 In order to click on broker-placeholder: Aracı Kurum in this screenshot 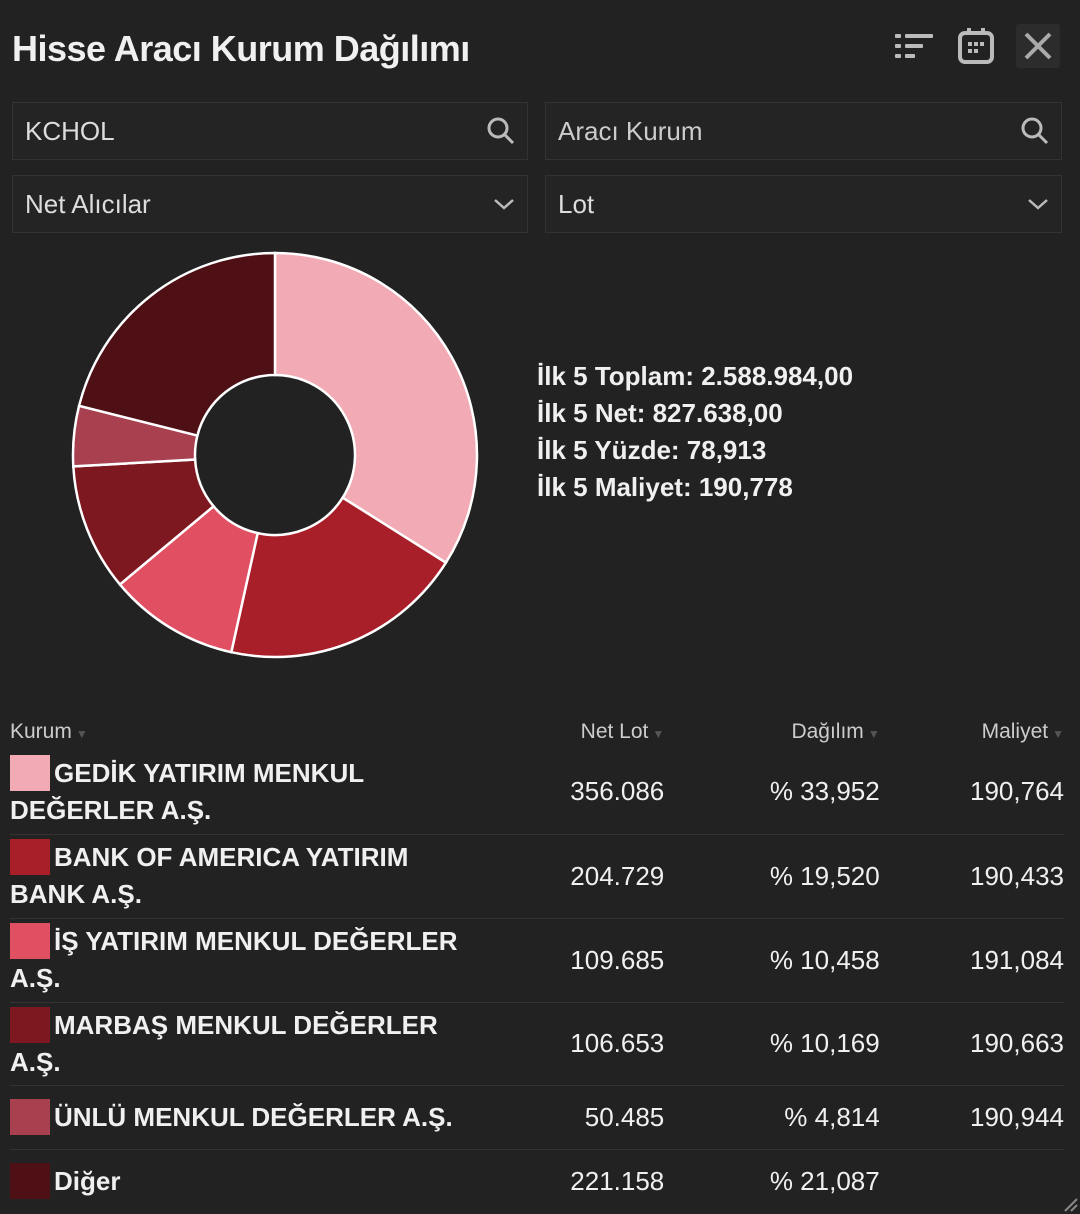, I will do `click(630, 130)`.